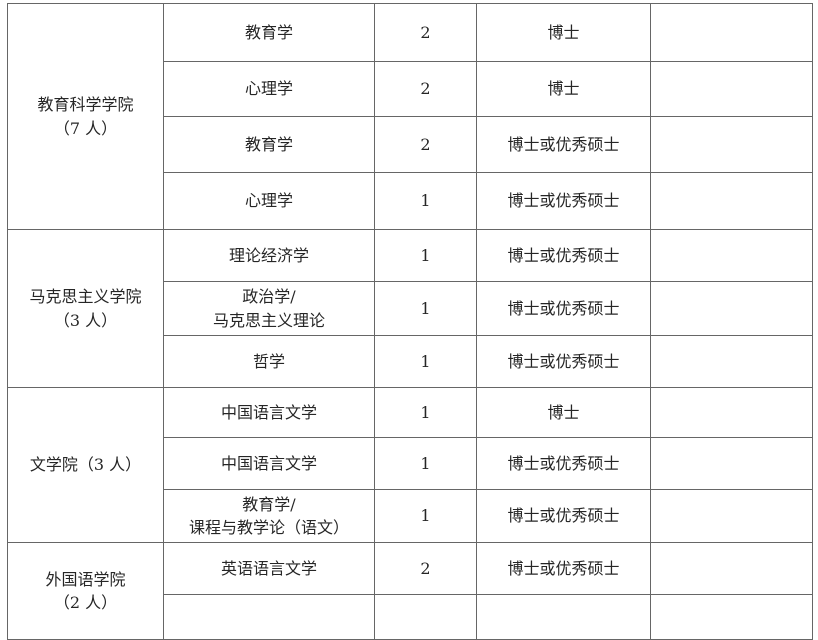 This screenshot has height=640, width=818. What do you see at coordinates (85, 116) in the screenshot?
I see `college-cell: 教育科学学院 （7 人）` at bounding box center [85, 116].